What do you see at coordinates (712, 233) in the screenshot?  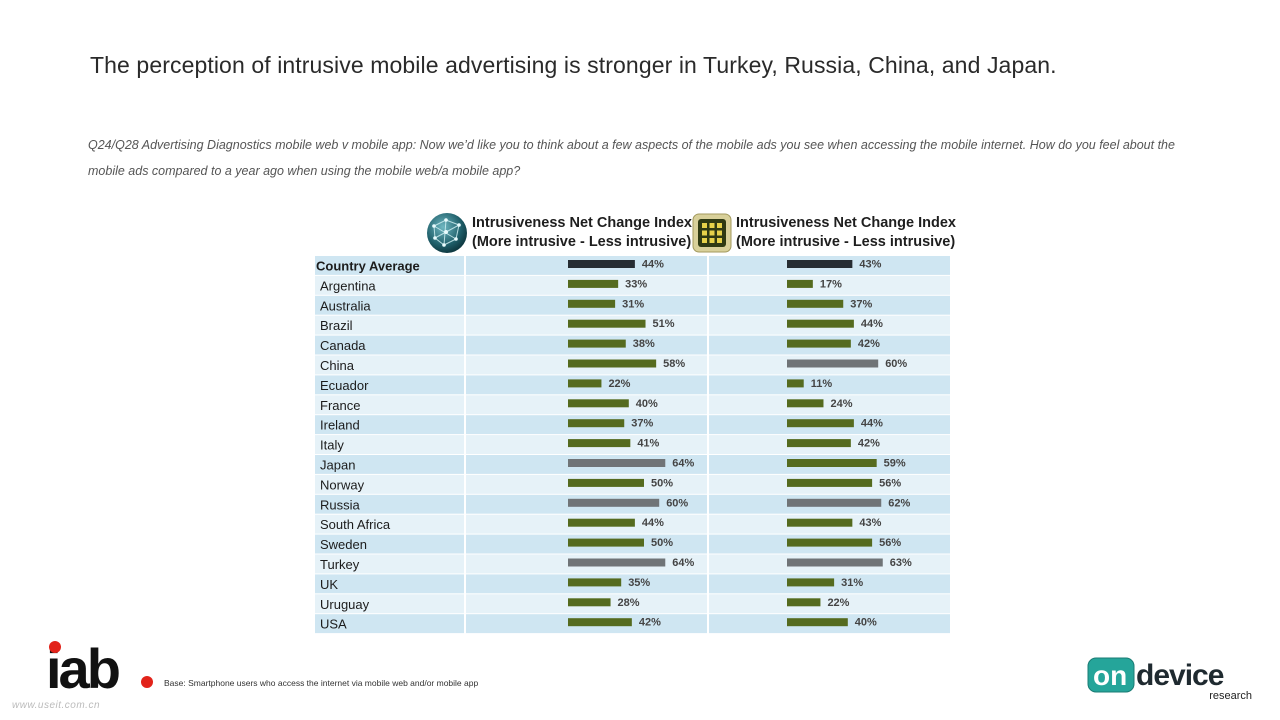 I see `mobile-app-grid-icon` at bounding box center [712, 233].